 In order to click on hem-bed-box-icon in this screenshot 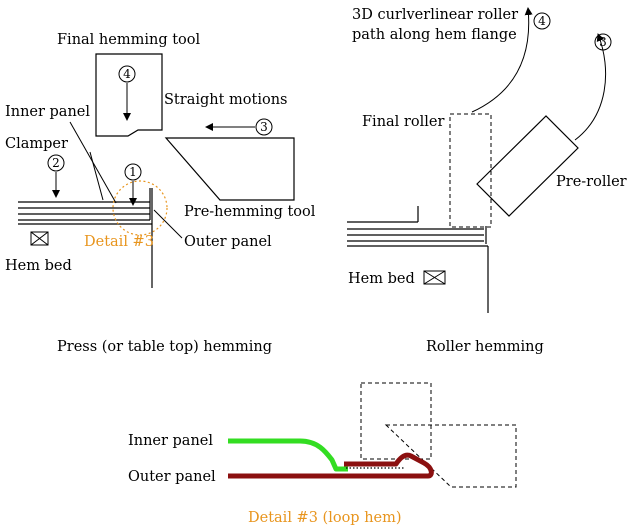, I will do `click(39, 238)`.